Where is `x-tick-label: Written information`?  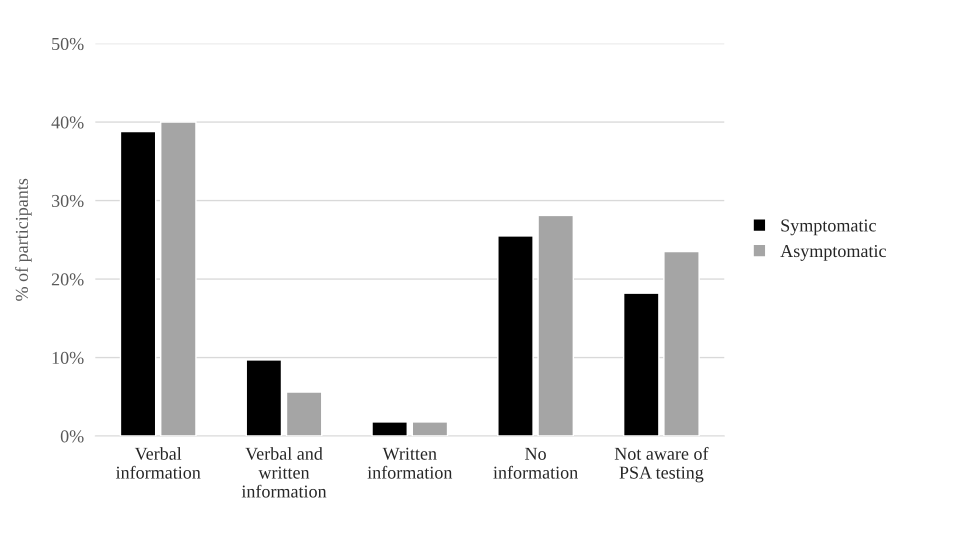
x-tick-label: Written information is located at coordinates (410, 463).